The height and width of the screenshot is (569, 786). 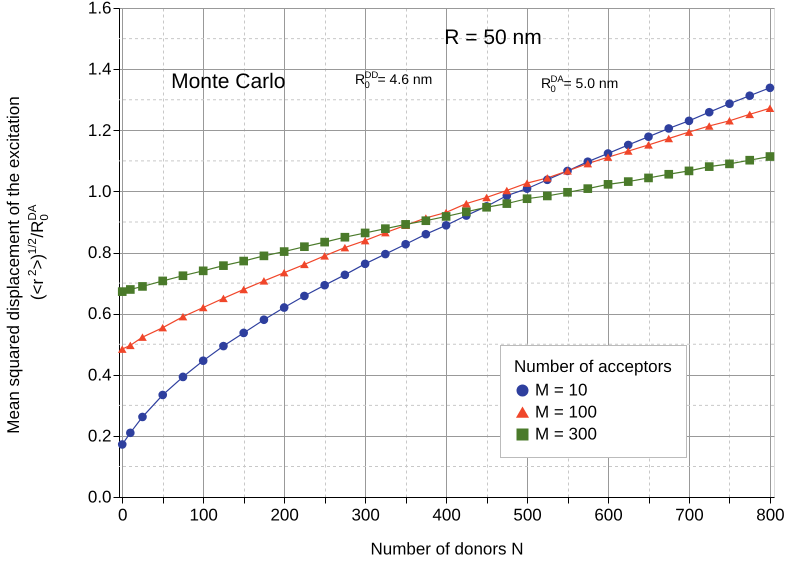 What do you see at coordinates (447, 549) in the screenshot?
I see `x-axis-title: Number of donors N` at bounding box center [447, 549].